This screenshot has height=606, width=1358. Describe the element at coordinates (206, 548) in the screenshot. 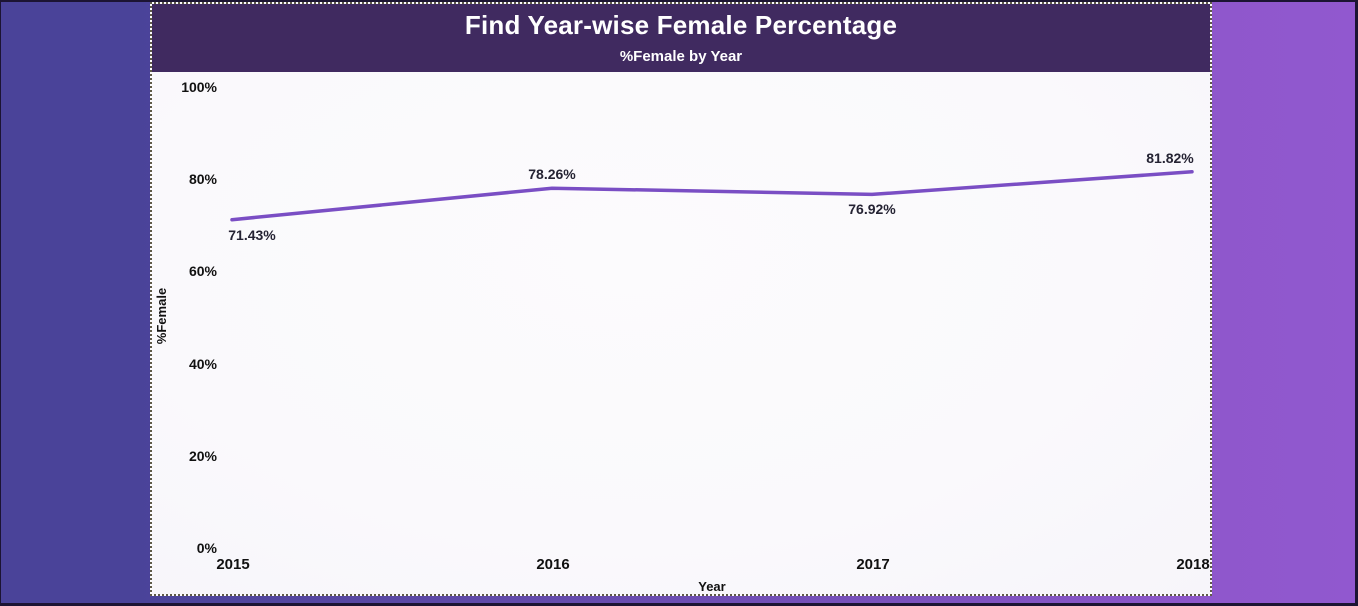

I see `y-tick-label: 0%` at that location.